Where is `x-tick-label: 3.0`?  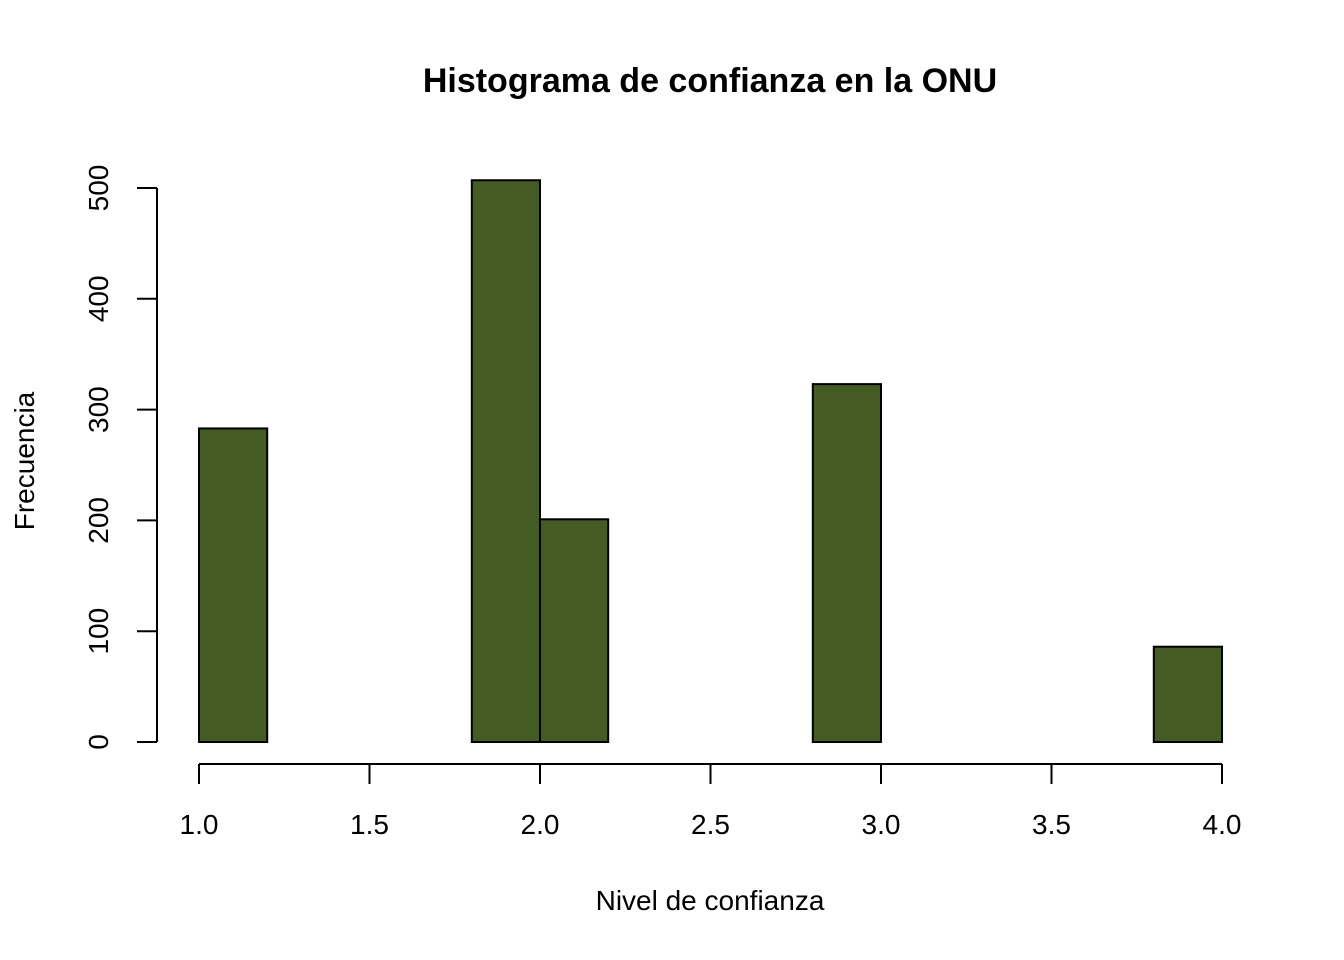
x-tick-label: 3.0 is located at coordinates (881, 824).